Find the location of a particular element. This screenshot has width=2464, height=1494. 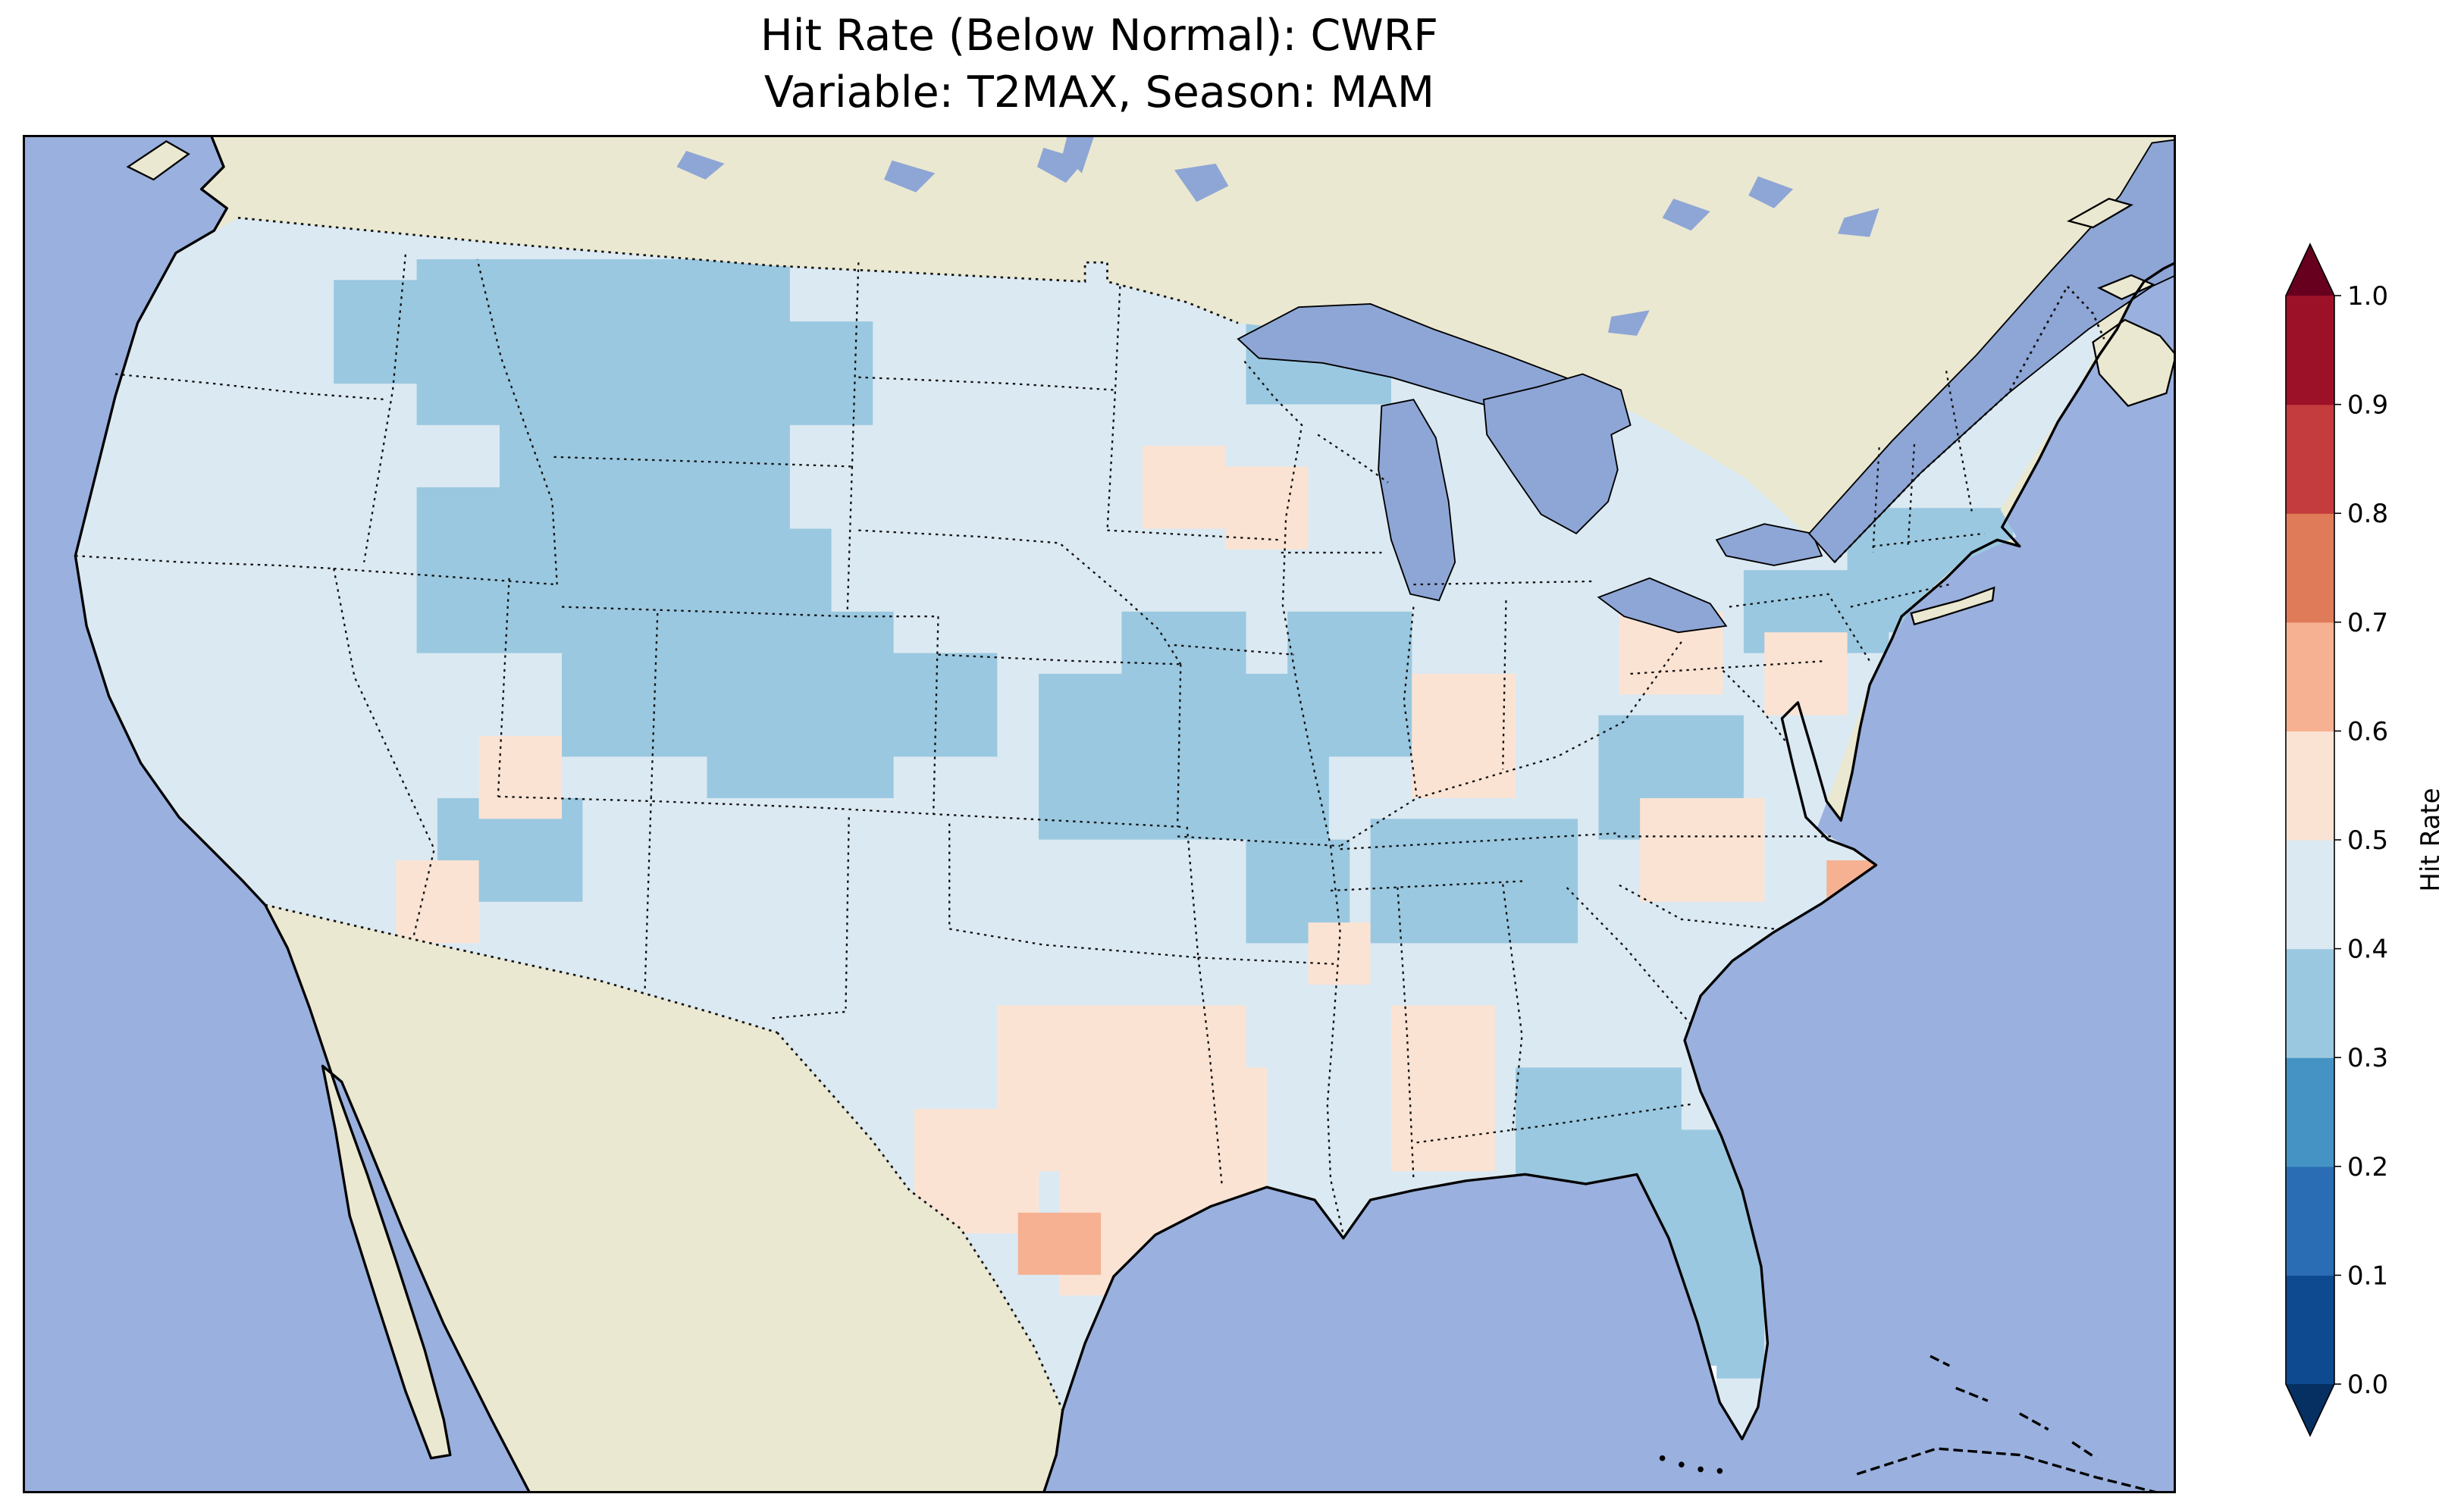

colorbar-extend-high is located at coordinates (2310, 270).